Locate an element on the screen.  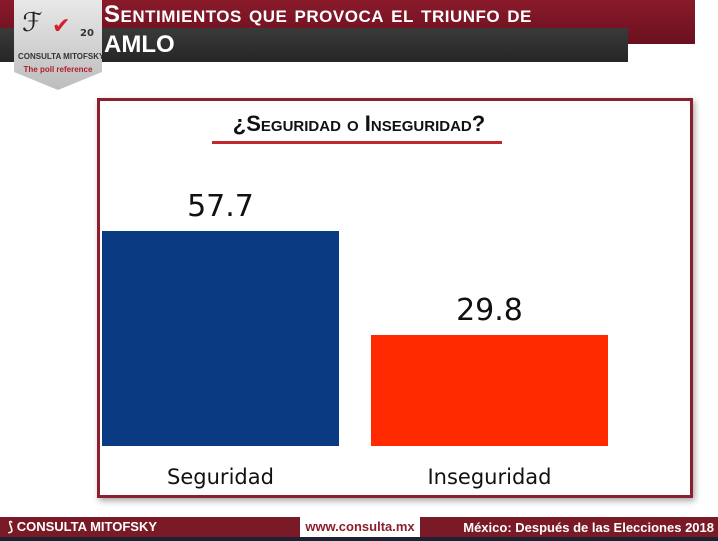
category-label: Inseguridad is located at coordinates (489, 477).